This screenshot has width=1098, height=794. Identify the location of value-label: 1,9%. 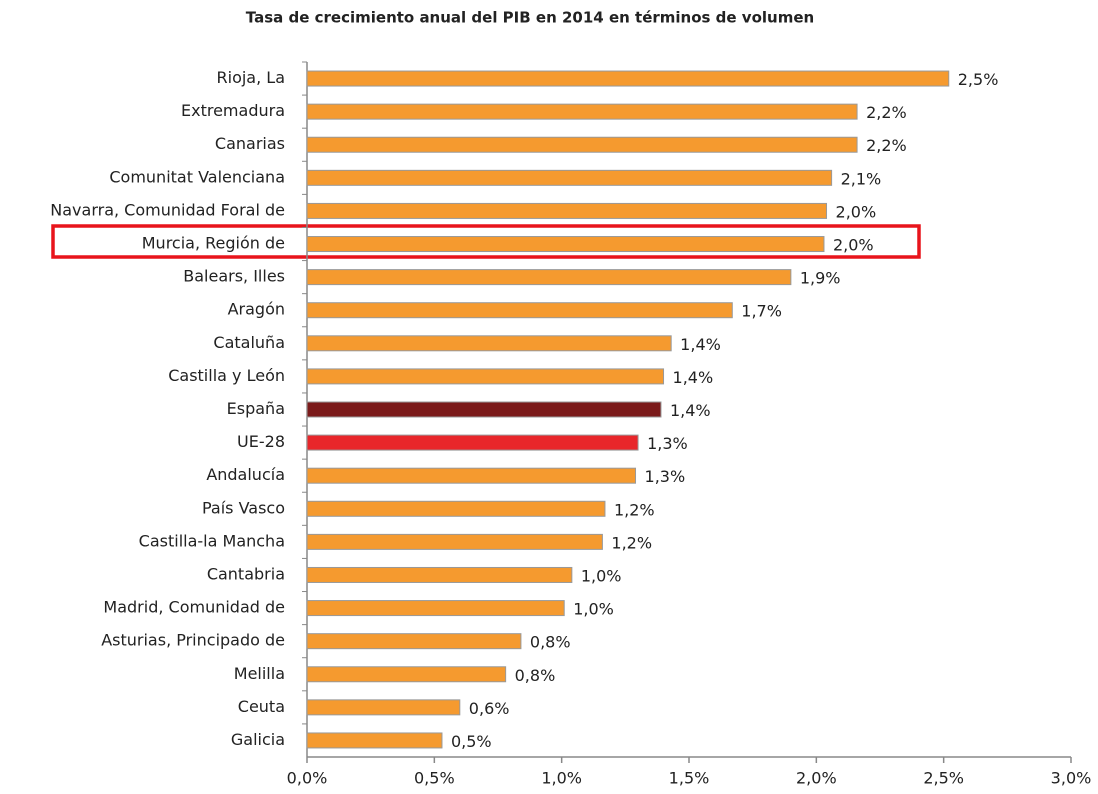
(820, 278).